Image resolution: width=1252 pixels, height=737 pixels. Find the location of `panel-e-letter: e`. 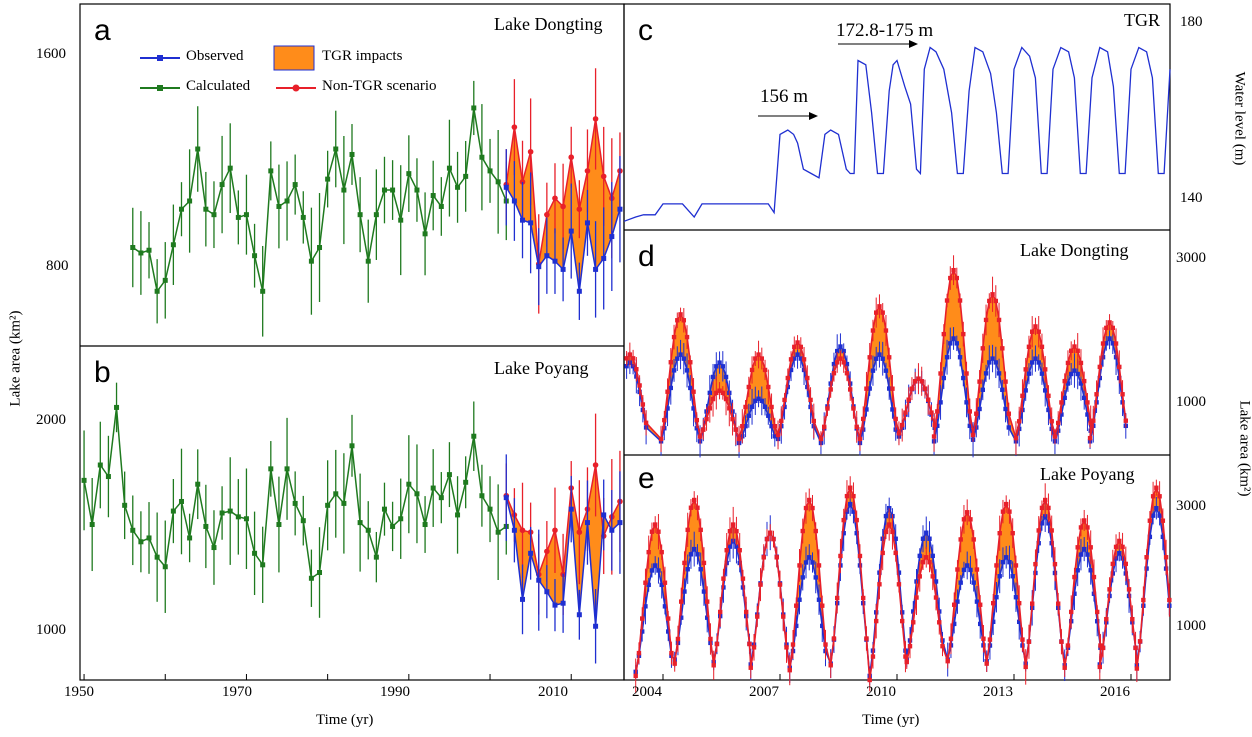

panel-e-letter: e is located at coordinates (646, 478).